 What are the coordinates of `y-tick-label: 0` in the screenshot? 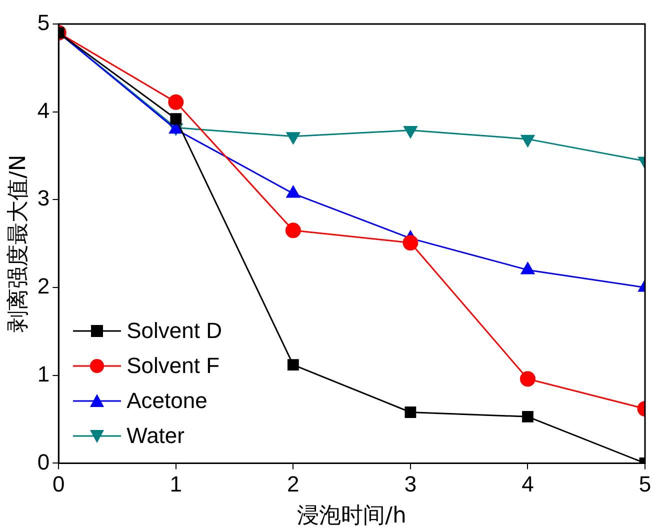 It's located at (43, 461).